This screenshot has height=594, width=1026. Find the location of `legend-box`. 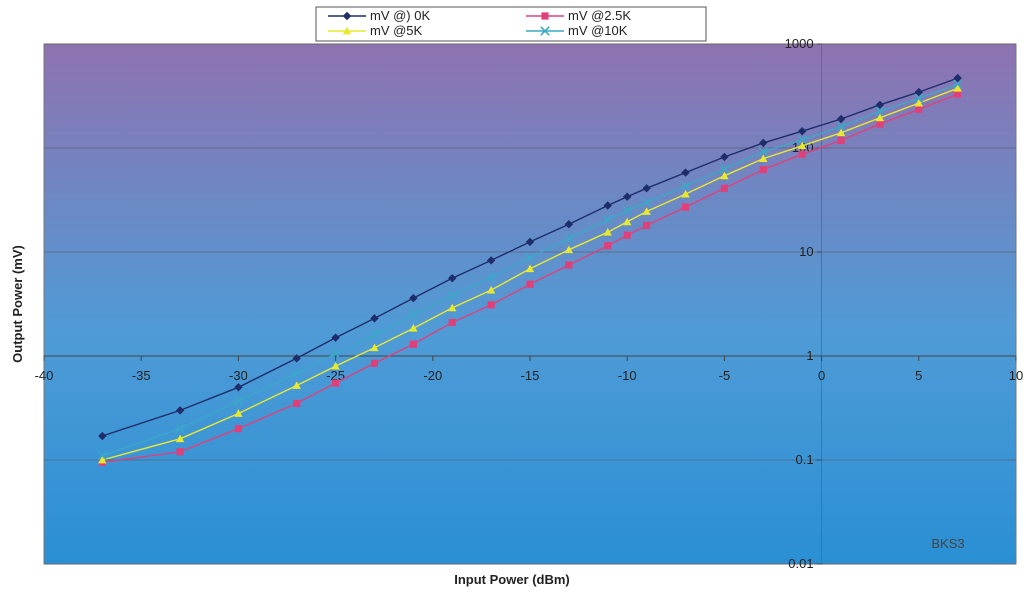

legend-box is located at coordinates (511, 24).